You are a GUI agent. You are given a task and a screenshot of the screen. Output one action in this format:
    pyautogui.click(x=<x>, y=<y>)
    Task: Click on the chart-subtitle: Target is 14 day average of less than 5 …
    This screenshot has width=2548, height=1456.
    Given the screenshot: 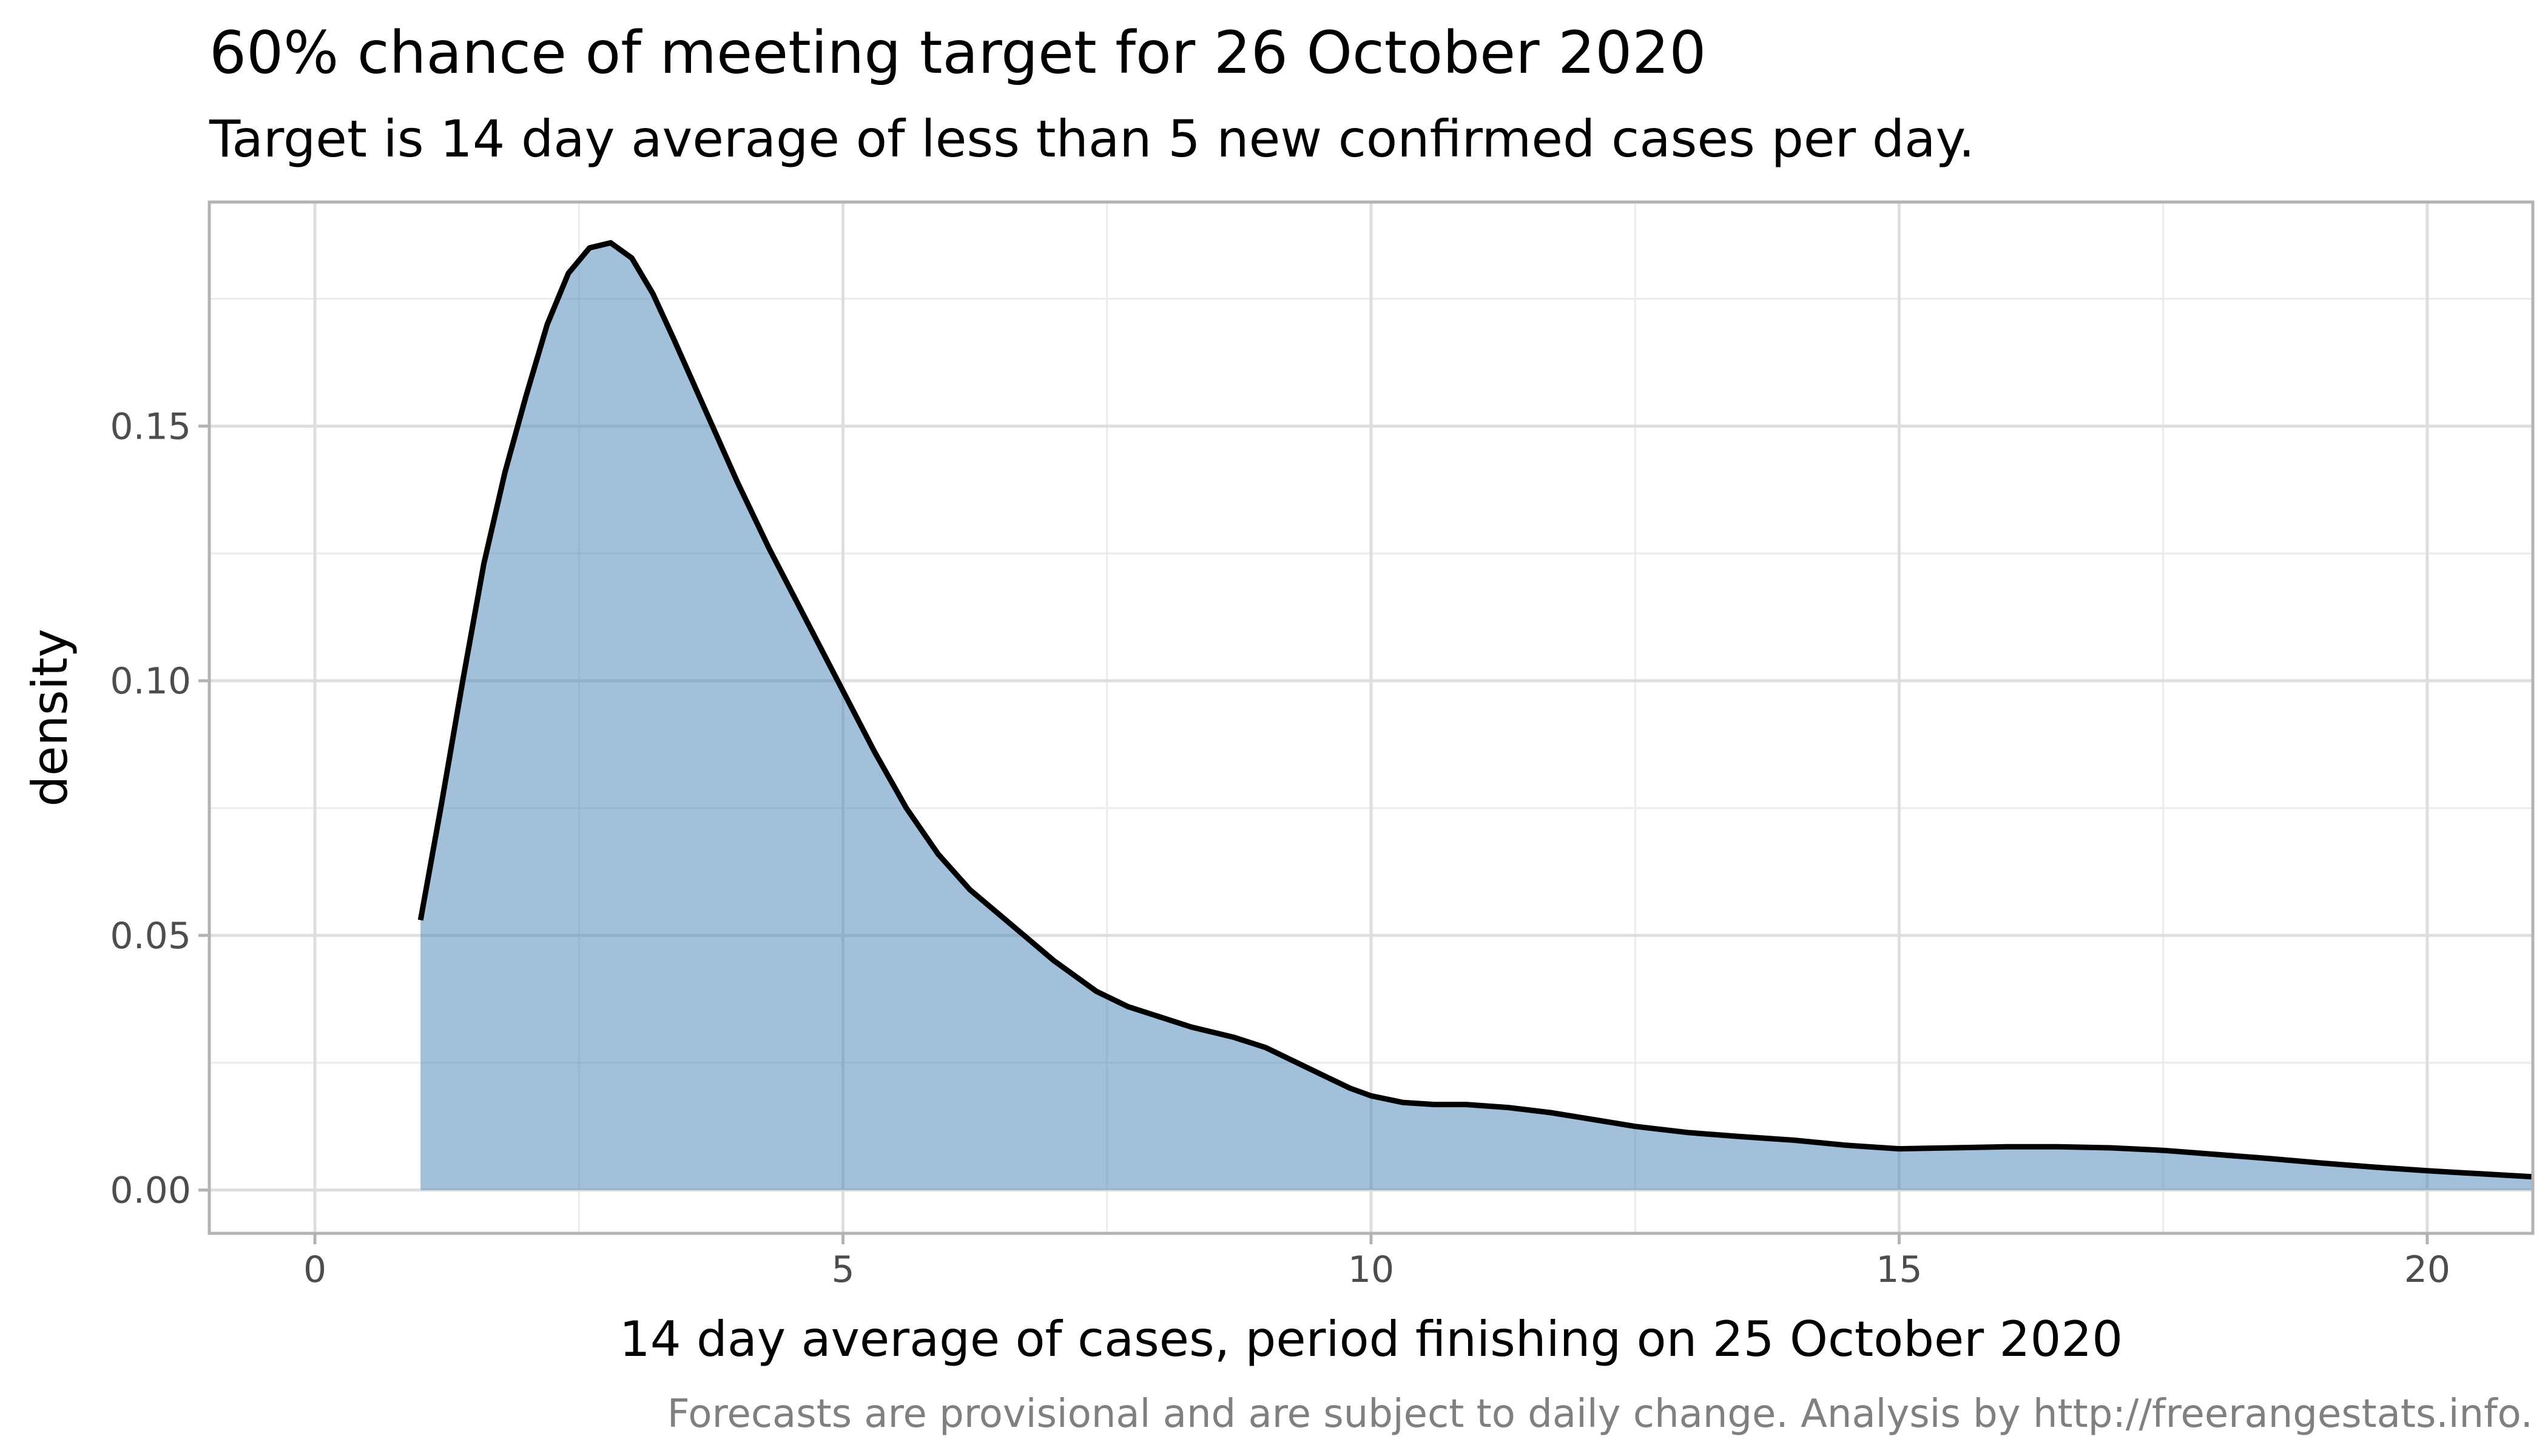 What is the action you would take?
    pyautogui.click(x=1092, y=139)
    